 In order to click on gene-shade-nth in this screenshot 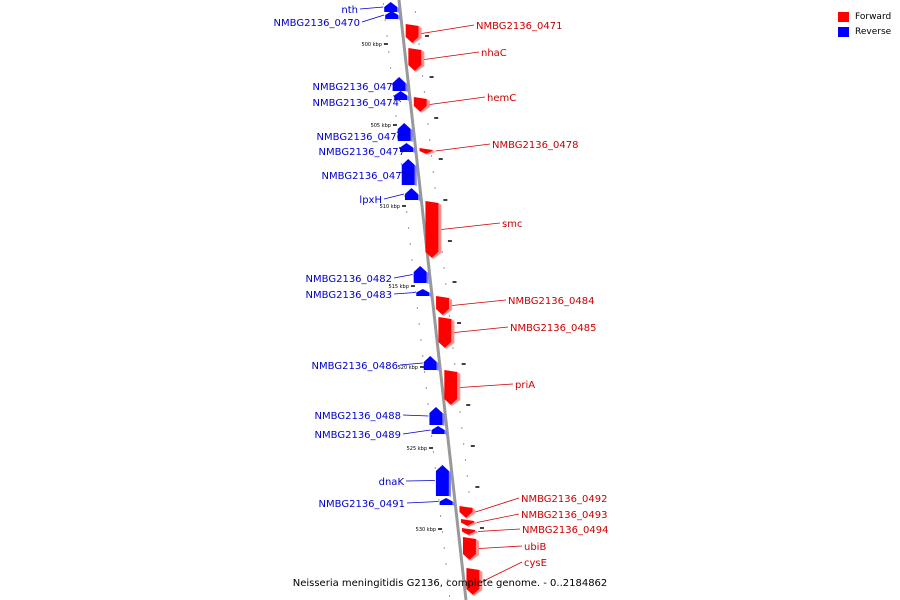, I will do `click(398, 10)`.